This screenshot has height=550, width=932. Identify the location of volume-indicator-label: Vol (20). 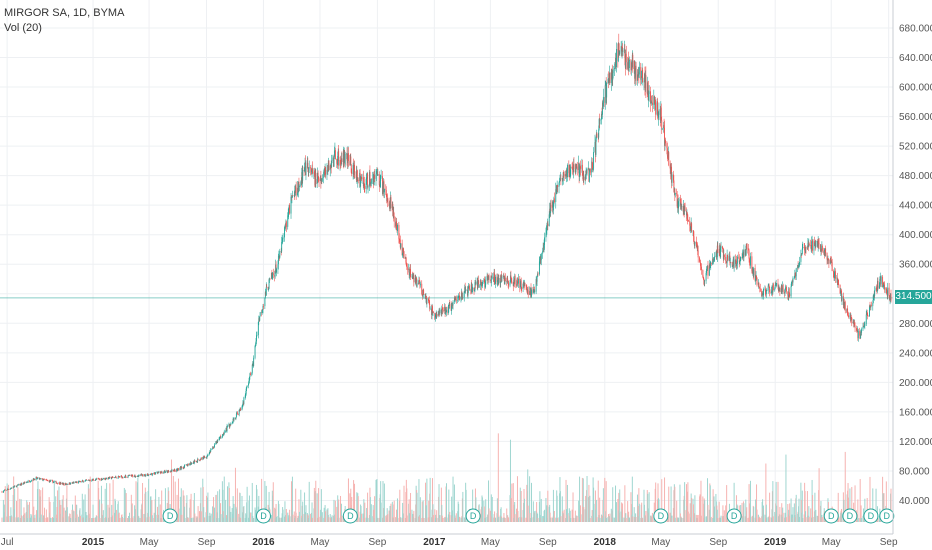
(23, 28).